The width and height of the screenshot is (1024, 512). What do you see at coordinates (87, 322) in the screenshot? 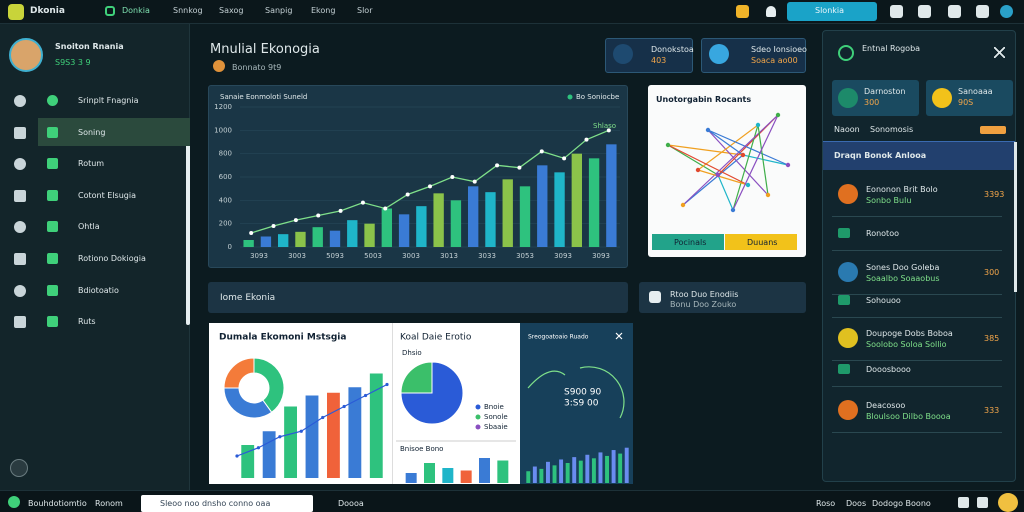
I see `nav-link: Ruts` at bounding box center [87, 322].